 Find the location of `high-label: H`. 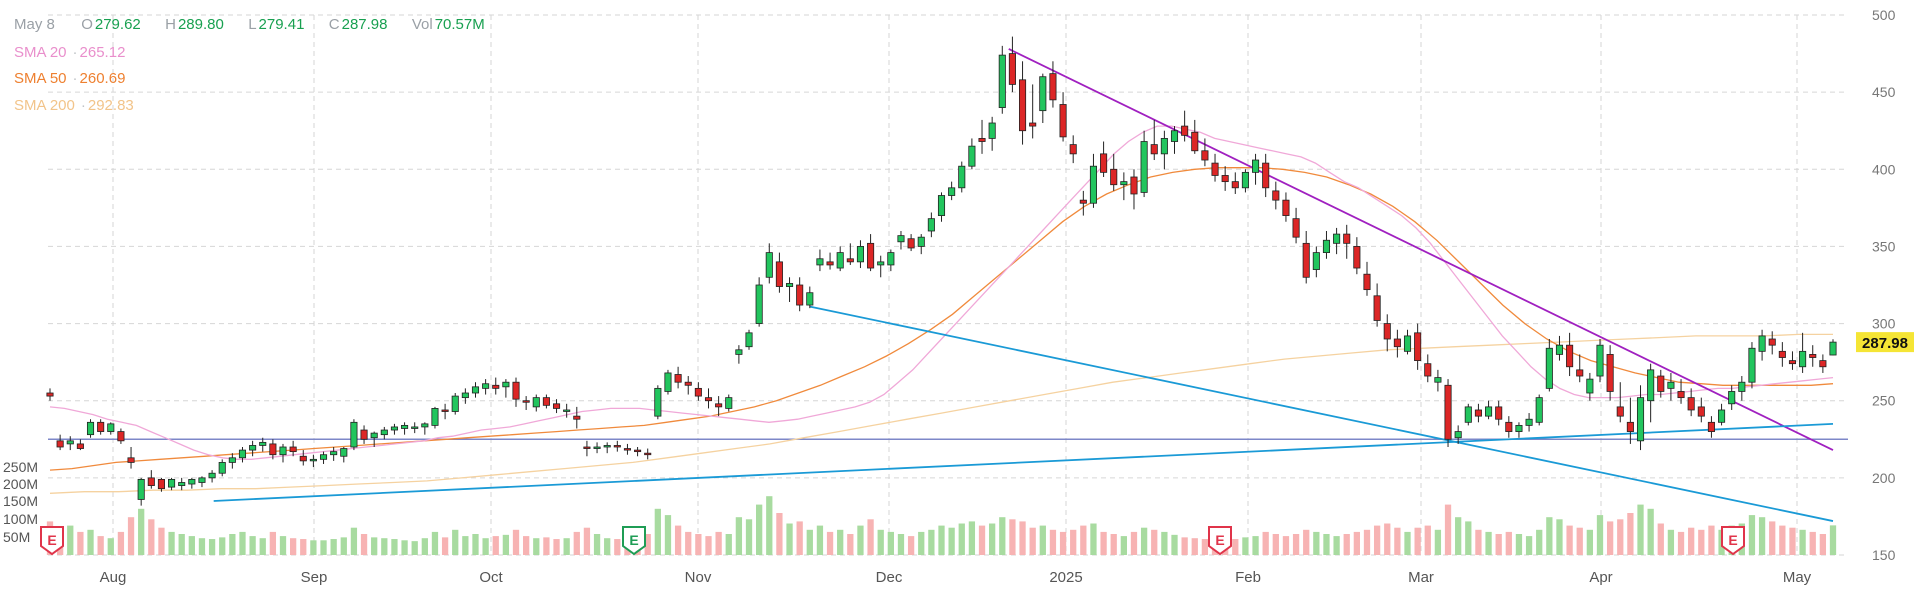

high-label: H is located at coordinates (170, 24).